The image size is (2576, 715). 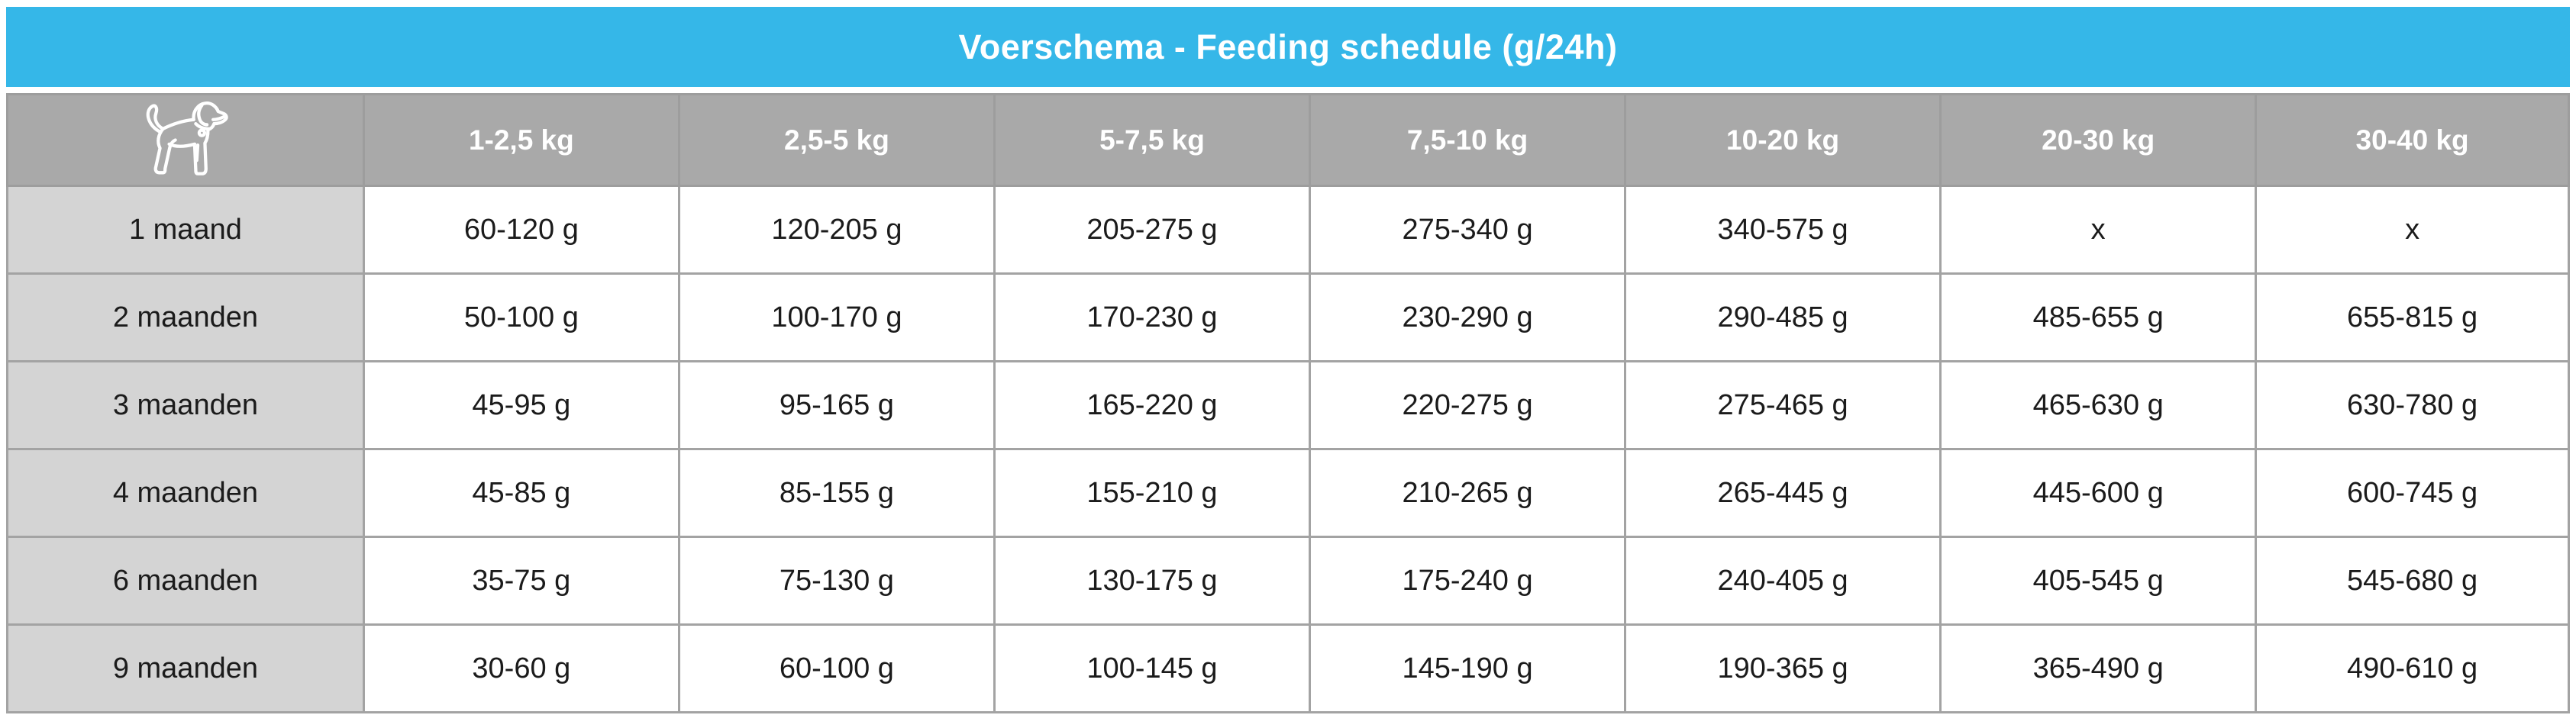 I want to click on dog-icon, so click(x=187, y=138).